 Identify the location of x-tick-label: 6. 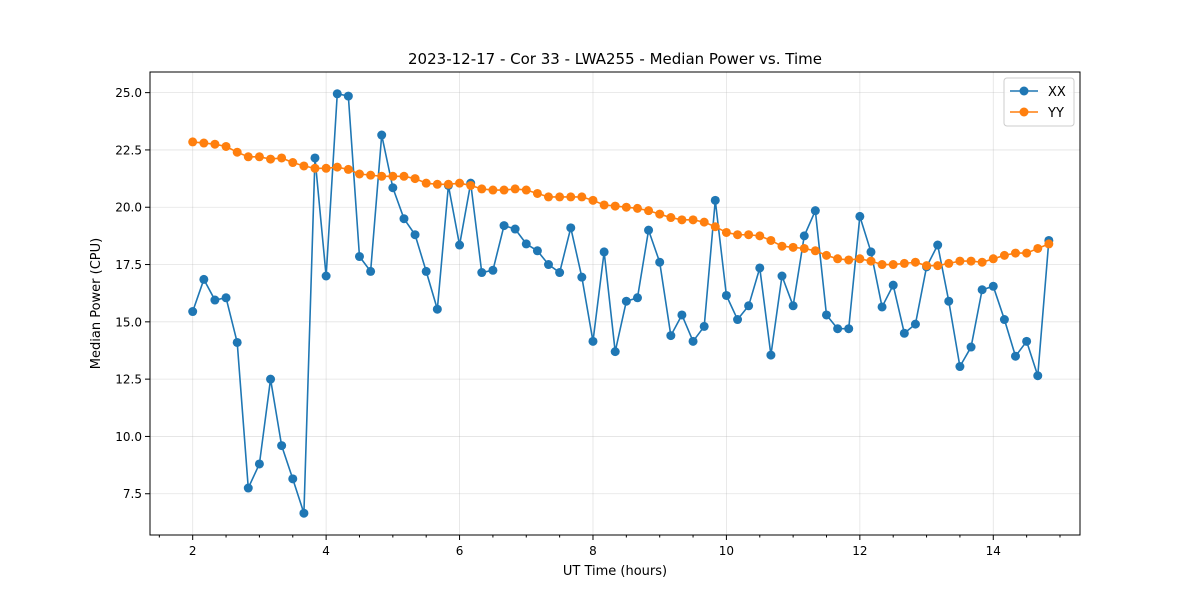
(460, 551).